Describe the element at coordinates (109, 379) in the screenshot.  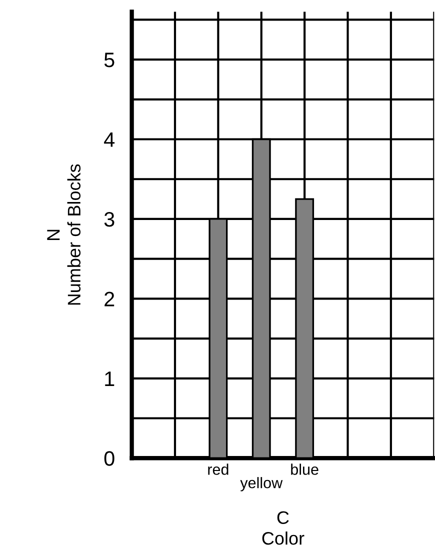
I see `y-tick-label: 1` at that location.